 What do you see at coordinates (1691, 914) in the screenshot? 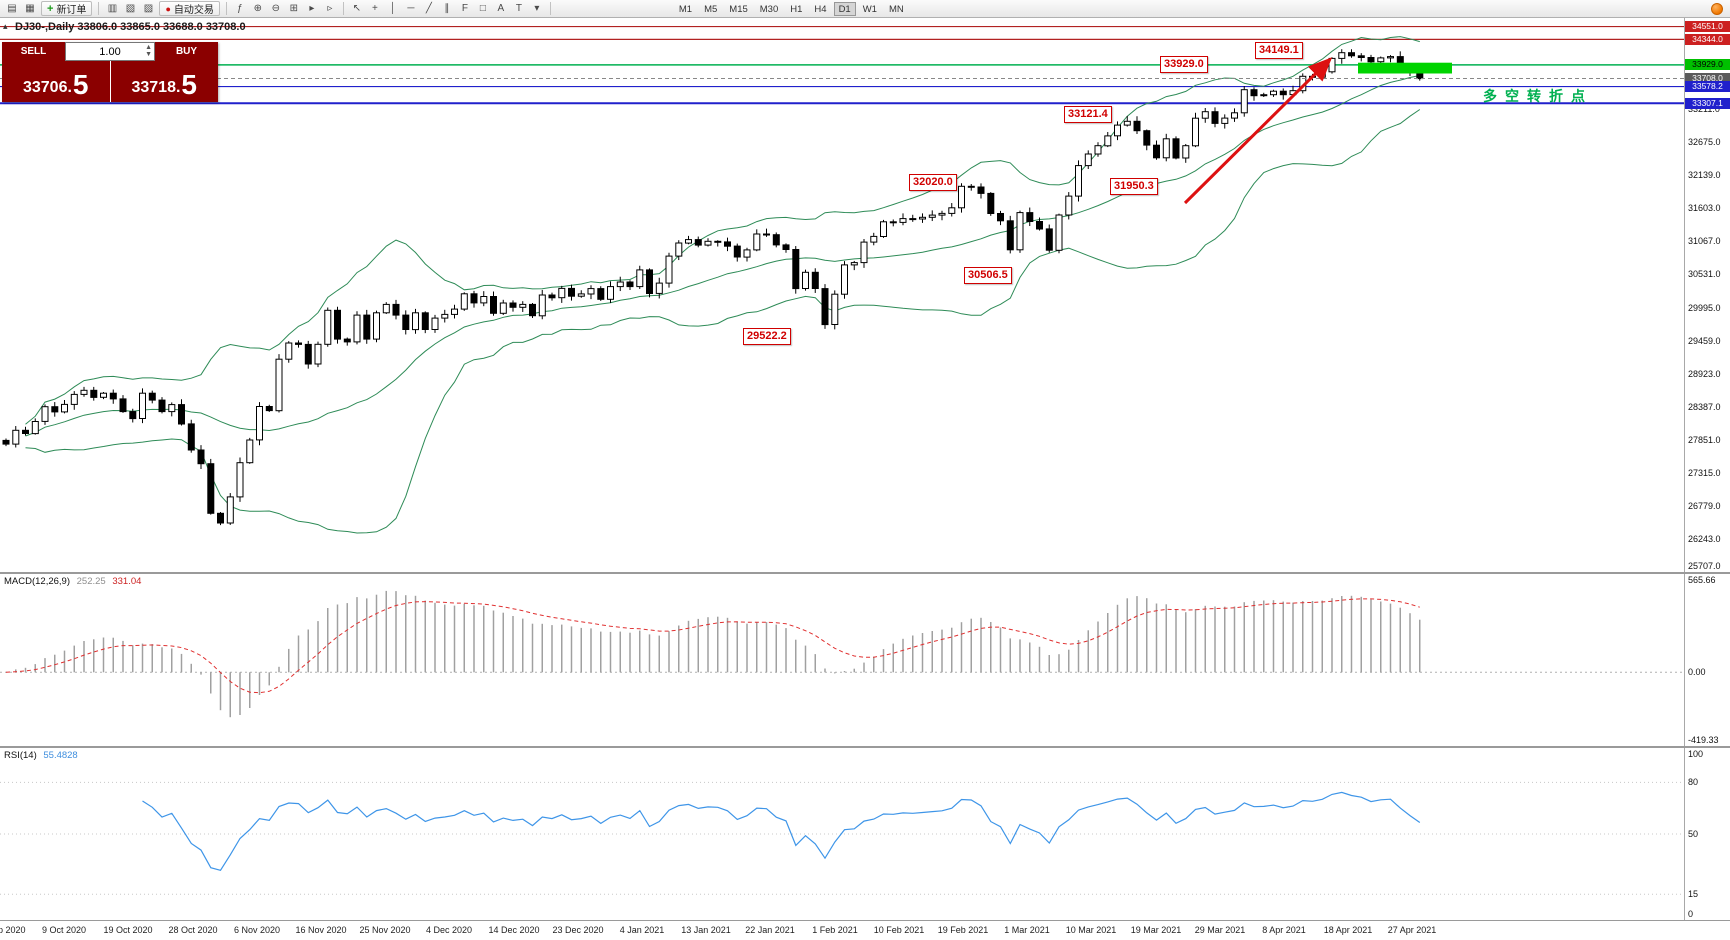
I see `rsi-axis-tick: 0` at bounding box center [1691, 914].